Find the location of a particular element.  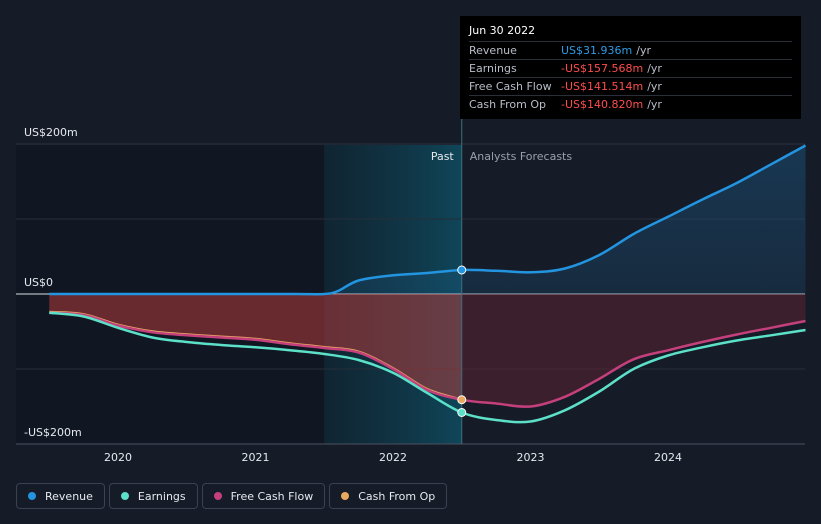

legend-label: Cash From Op is located at coordinates (397, 496).